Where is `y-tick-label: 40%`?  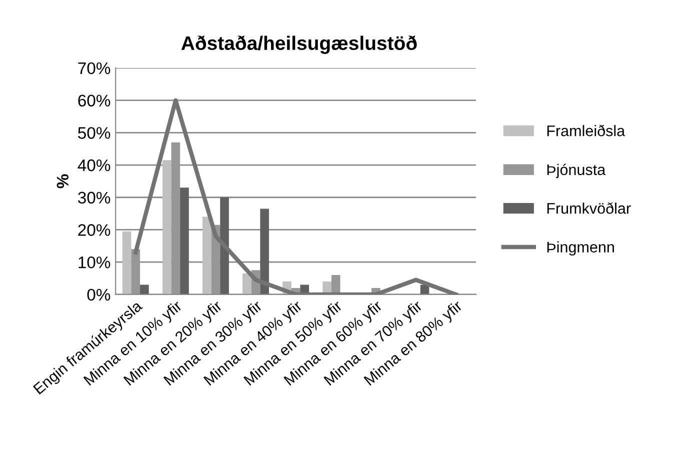
y-tick-label: 40% is located at coordinates (94, 165).